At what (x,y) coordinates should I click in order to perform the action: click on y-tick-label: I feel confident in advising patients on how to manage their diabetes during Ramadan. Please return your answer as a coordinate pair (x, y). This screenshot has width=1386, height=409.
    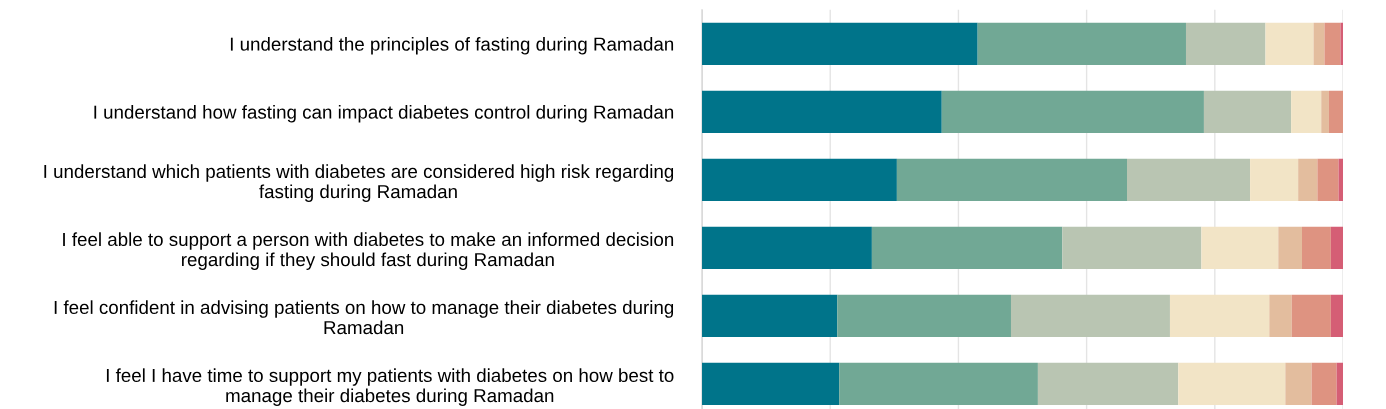
    Looking at the image, I should click on (364, 317).